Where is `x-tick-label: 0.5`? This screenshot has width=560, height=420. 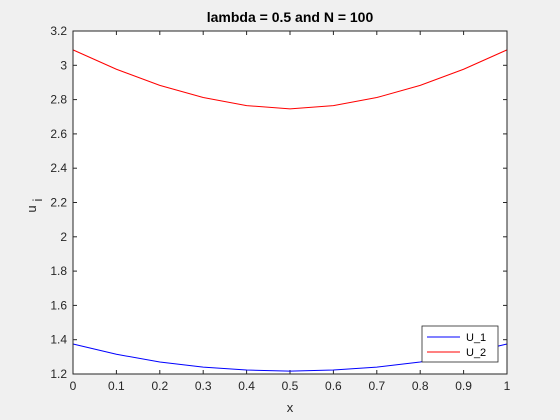 x-tick-label: 0.5 is located at coordinates (290, 386).